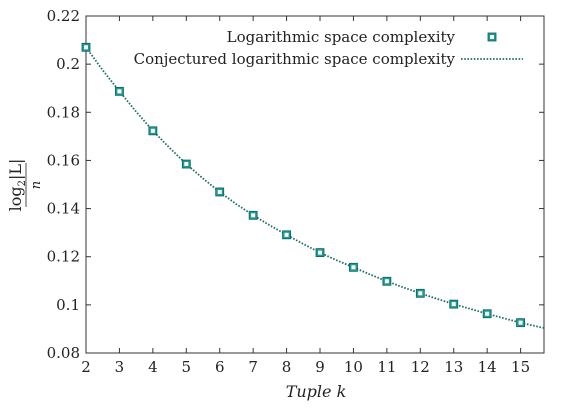 The height and width of the screenshot is (411, 561). Describe the element at coordinates (63, 209) in the screenshot. I see `y-tick-label: 0.14` at that location.